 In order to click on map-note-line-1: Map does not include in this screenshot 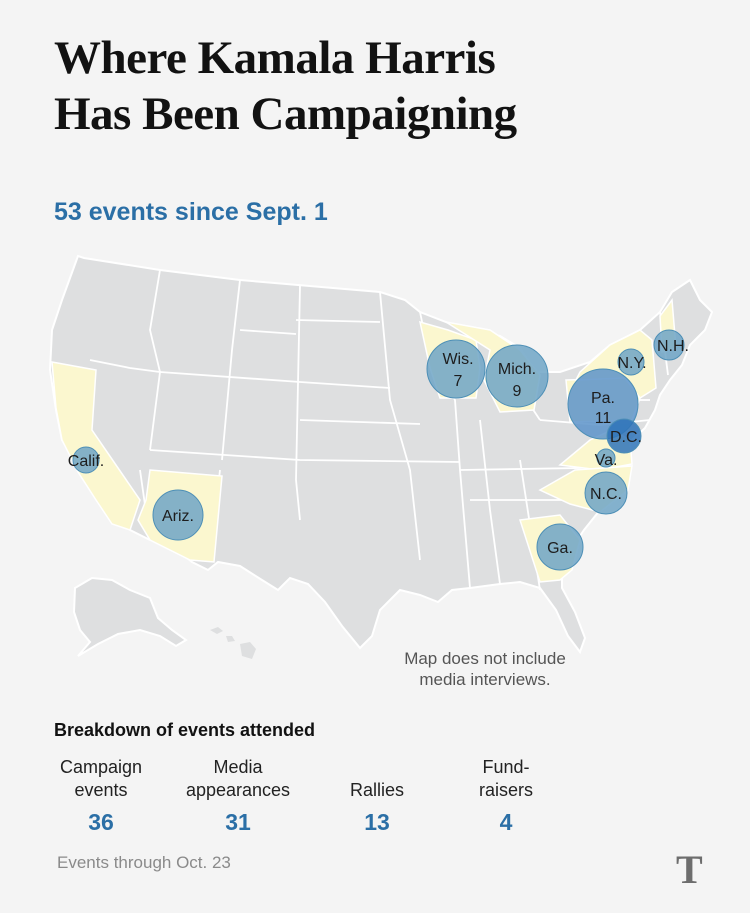, I will do `click(485, 658)`.